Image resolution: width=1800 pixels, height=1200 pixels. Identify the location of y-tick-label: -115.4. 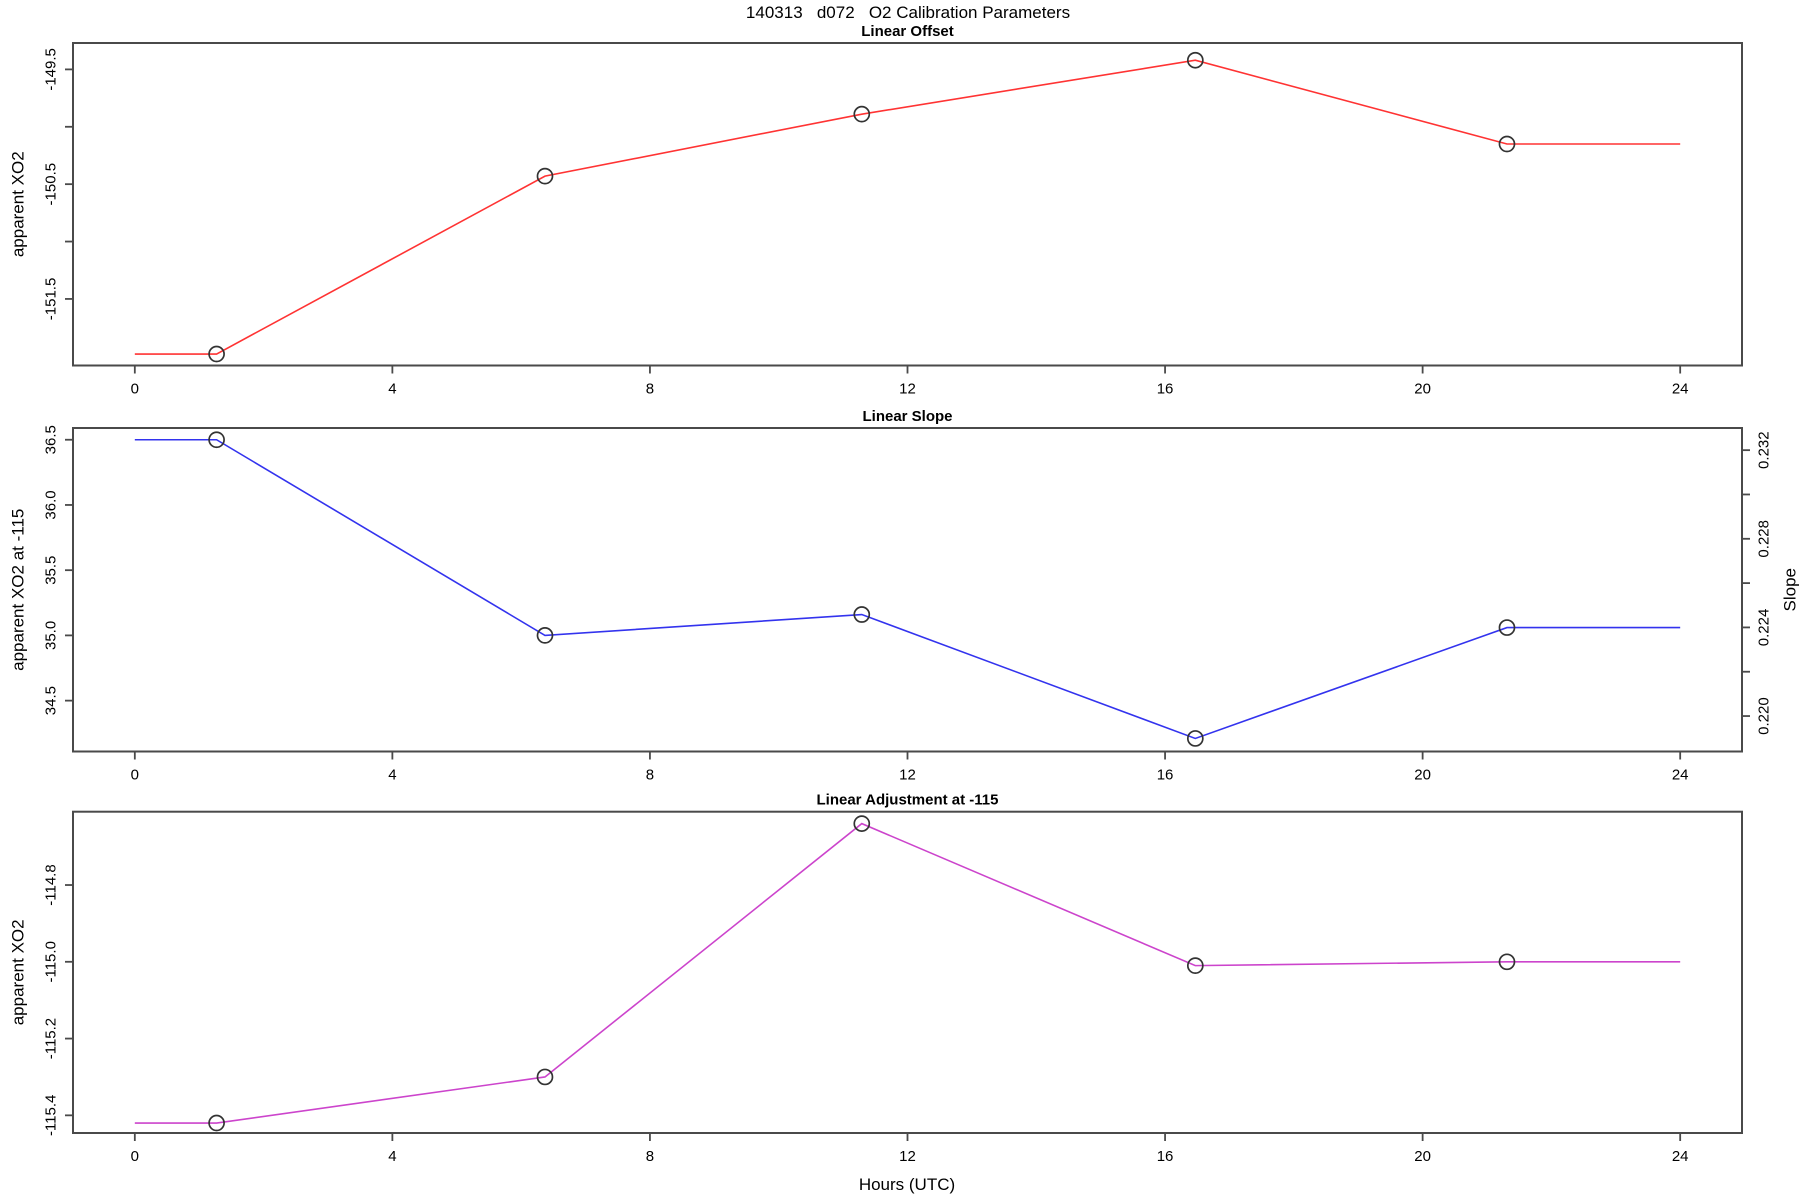
(51, 1115).